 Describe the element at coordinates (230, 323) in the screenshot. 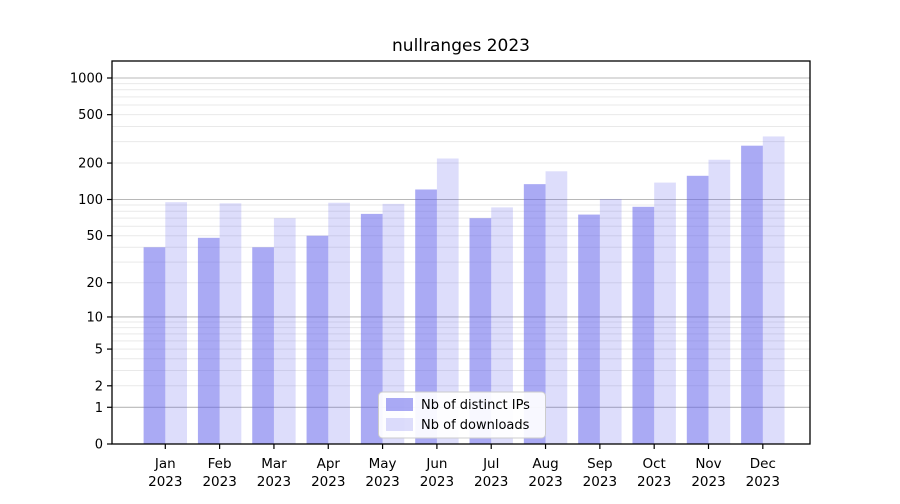

I see `bar-downloads-feb` at that location.